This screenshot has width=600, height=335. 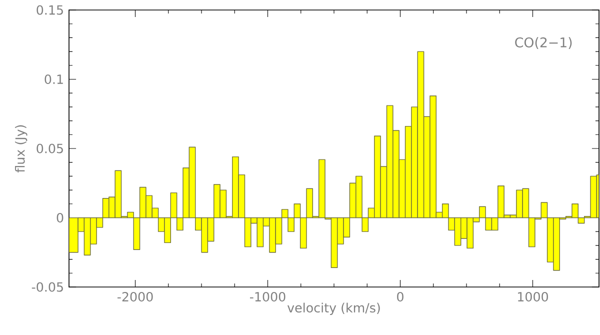 I want to click on x-tick-label: 0, so click(x=400, y=297).